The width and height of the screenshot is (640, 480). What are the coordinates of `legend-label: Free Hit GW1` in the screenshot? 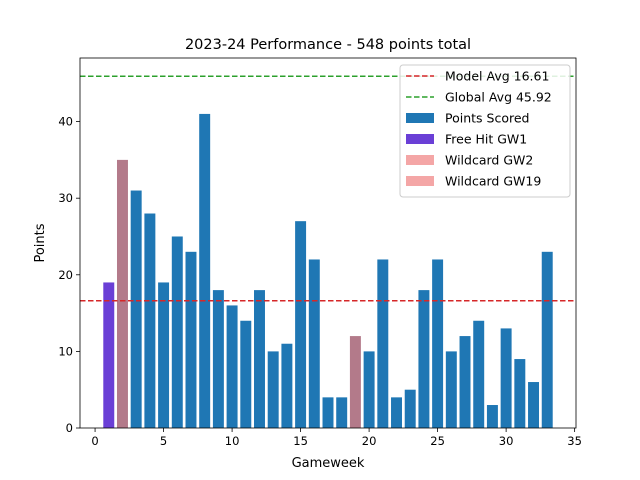 It's located at (486, 139).